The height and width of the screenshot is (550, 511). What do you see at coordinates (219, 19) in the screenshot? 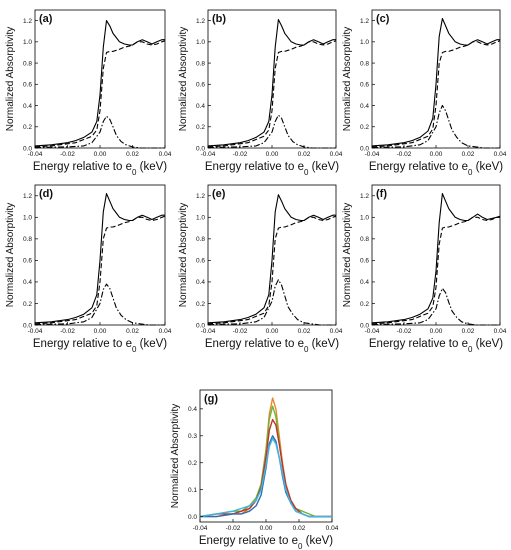
I see `panel-label: (b)` at bounding box center [219, 19].